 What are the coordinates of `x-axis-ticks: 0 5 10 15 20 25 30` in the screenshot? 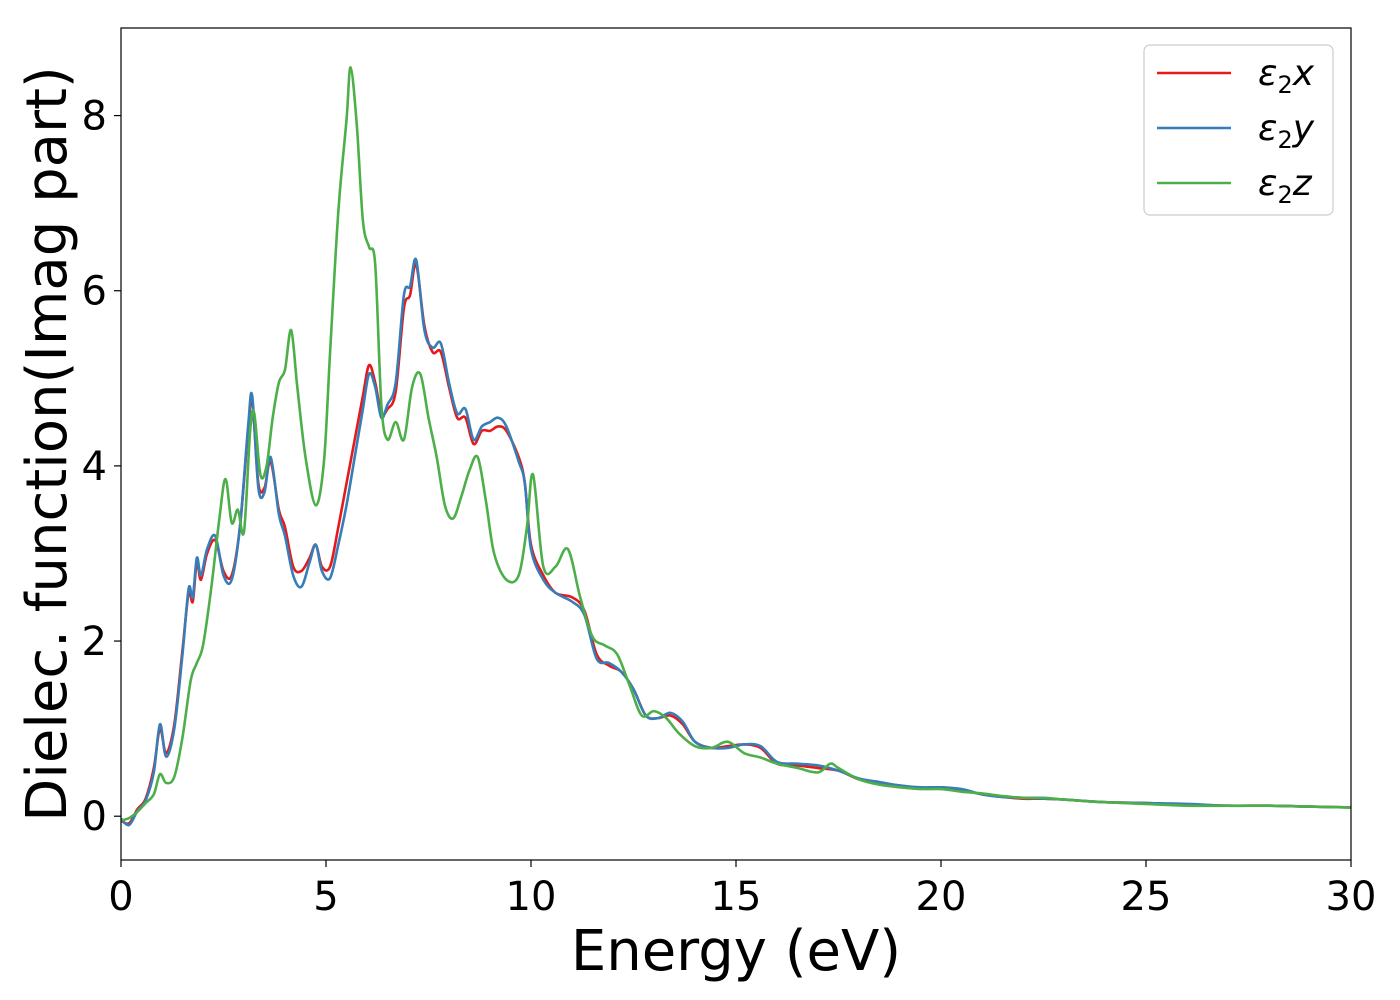 It's located at (742, 890).